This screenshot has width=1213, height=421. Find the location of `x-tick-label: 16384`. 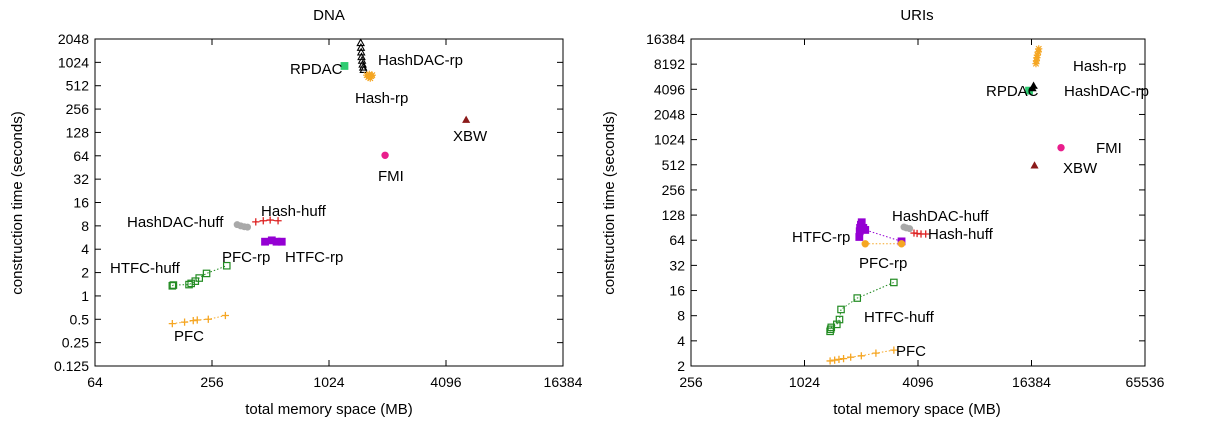

x-tick-label: 16384 is located at coordinates (563, 382).